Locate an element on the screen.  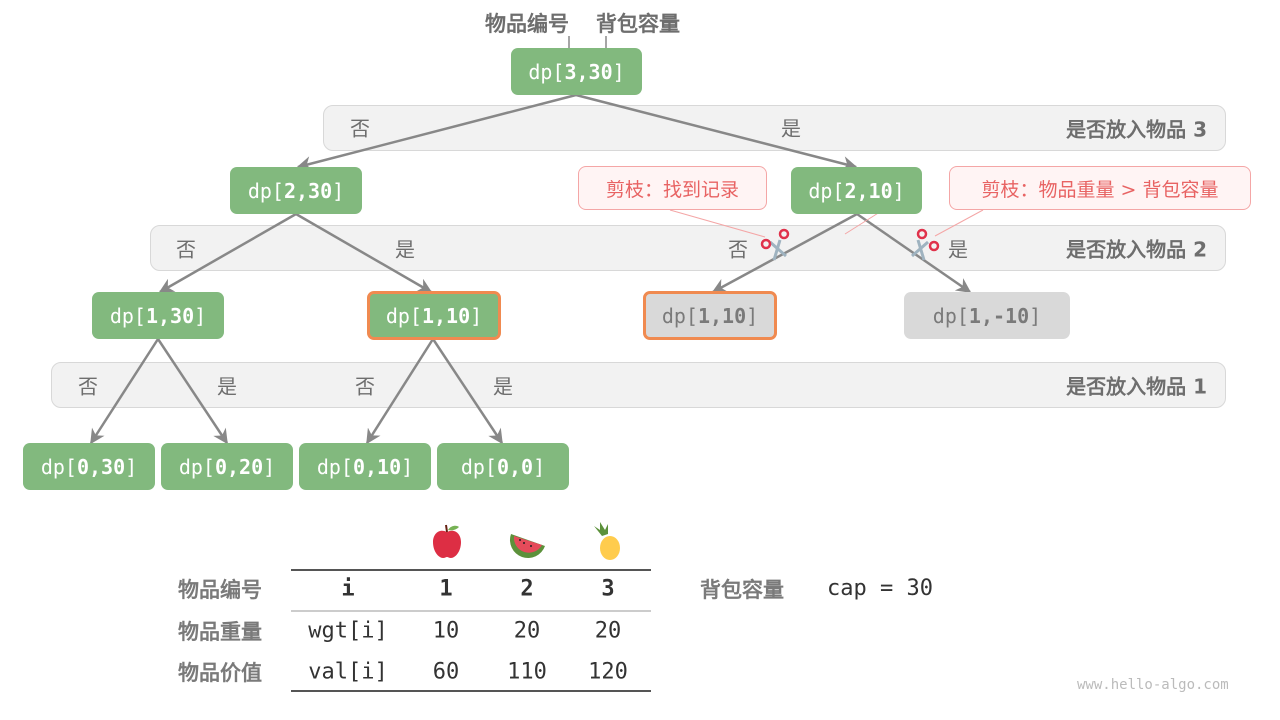
node-dp-3-30: dp[3,30] is located at coordinates (576, 71).